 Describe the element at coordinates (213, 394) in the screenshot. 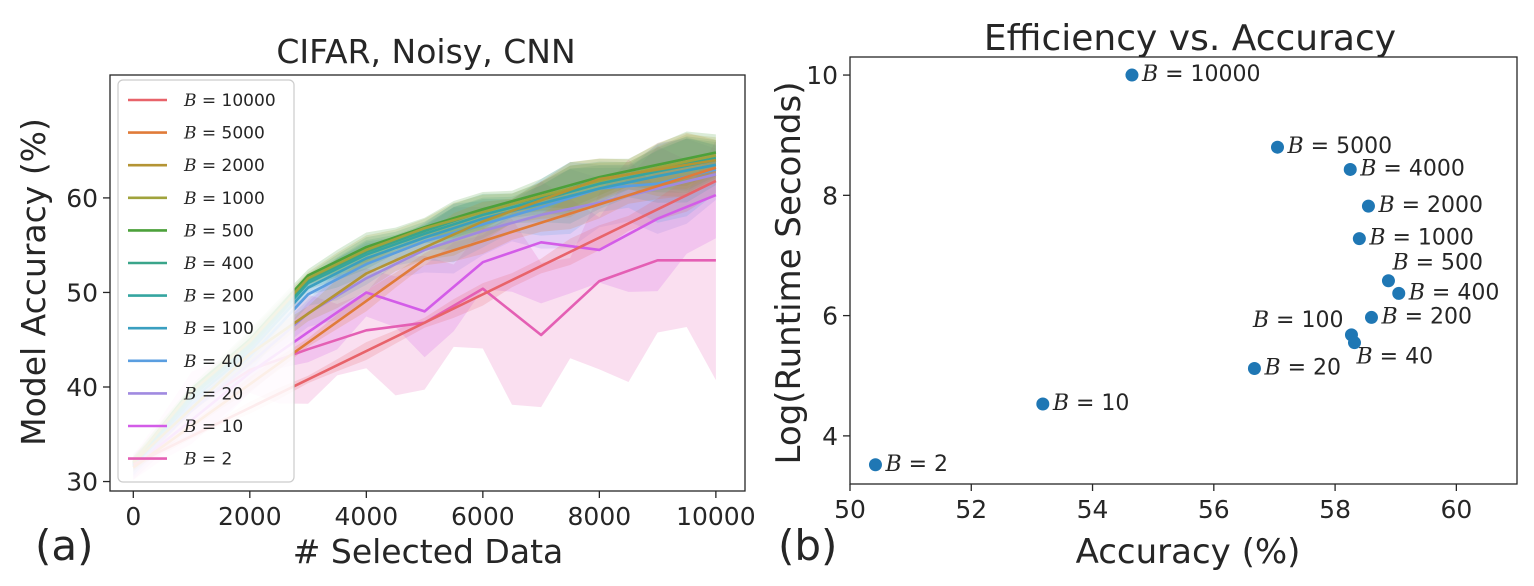

I see `legend-label-b-20: B = 20` at that location.